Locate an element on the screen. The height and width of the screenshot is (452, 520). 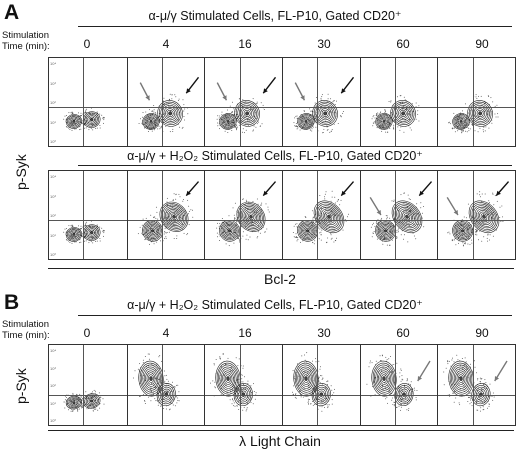
black-arrow-icon is located at coordinates (347, 189).